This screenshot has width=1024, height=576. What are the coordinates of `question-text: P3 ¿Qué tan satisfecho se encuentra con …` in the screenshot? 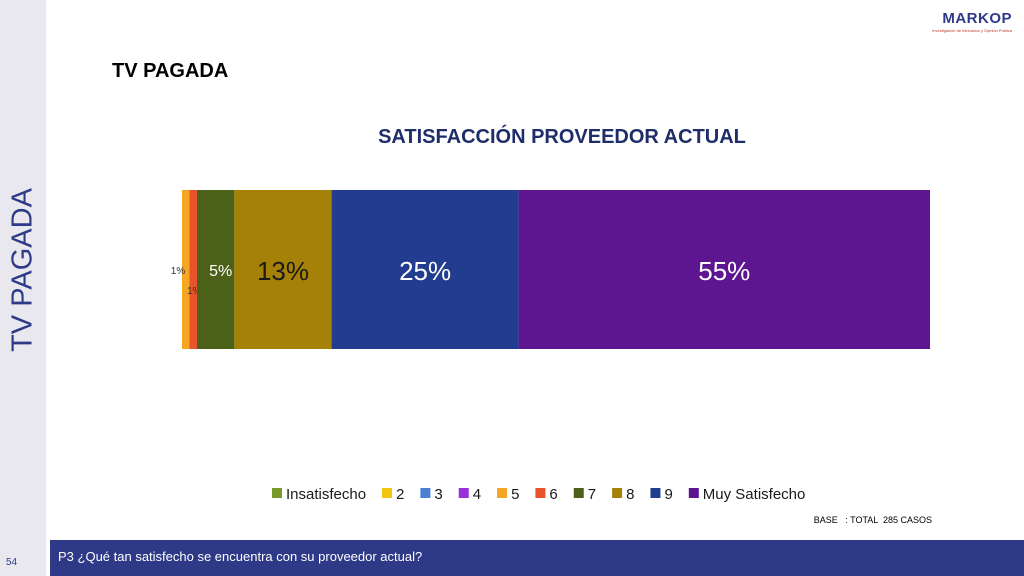 It's located at (240, 556).